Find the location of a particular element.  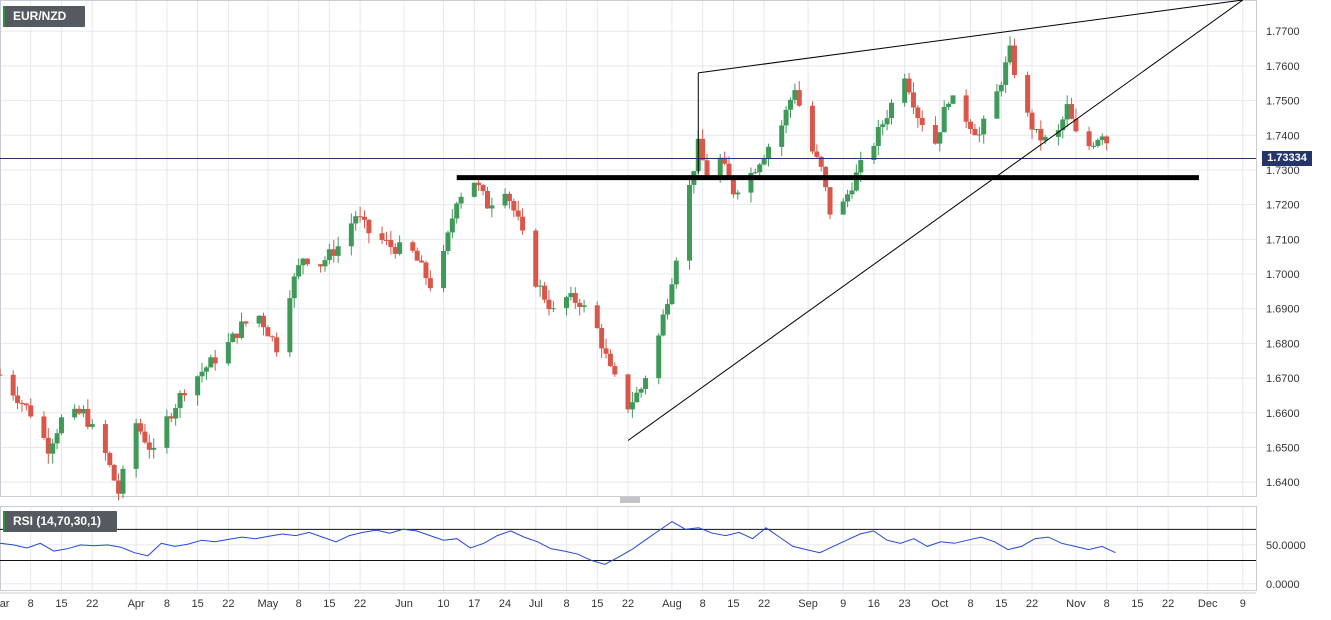

rsi-layer is located at coordinates (628, 543).